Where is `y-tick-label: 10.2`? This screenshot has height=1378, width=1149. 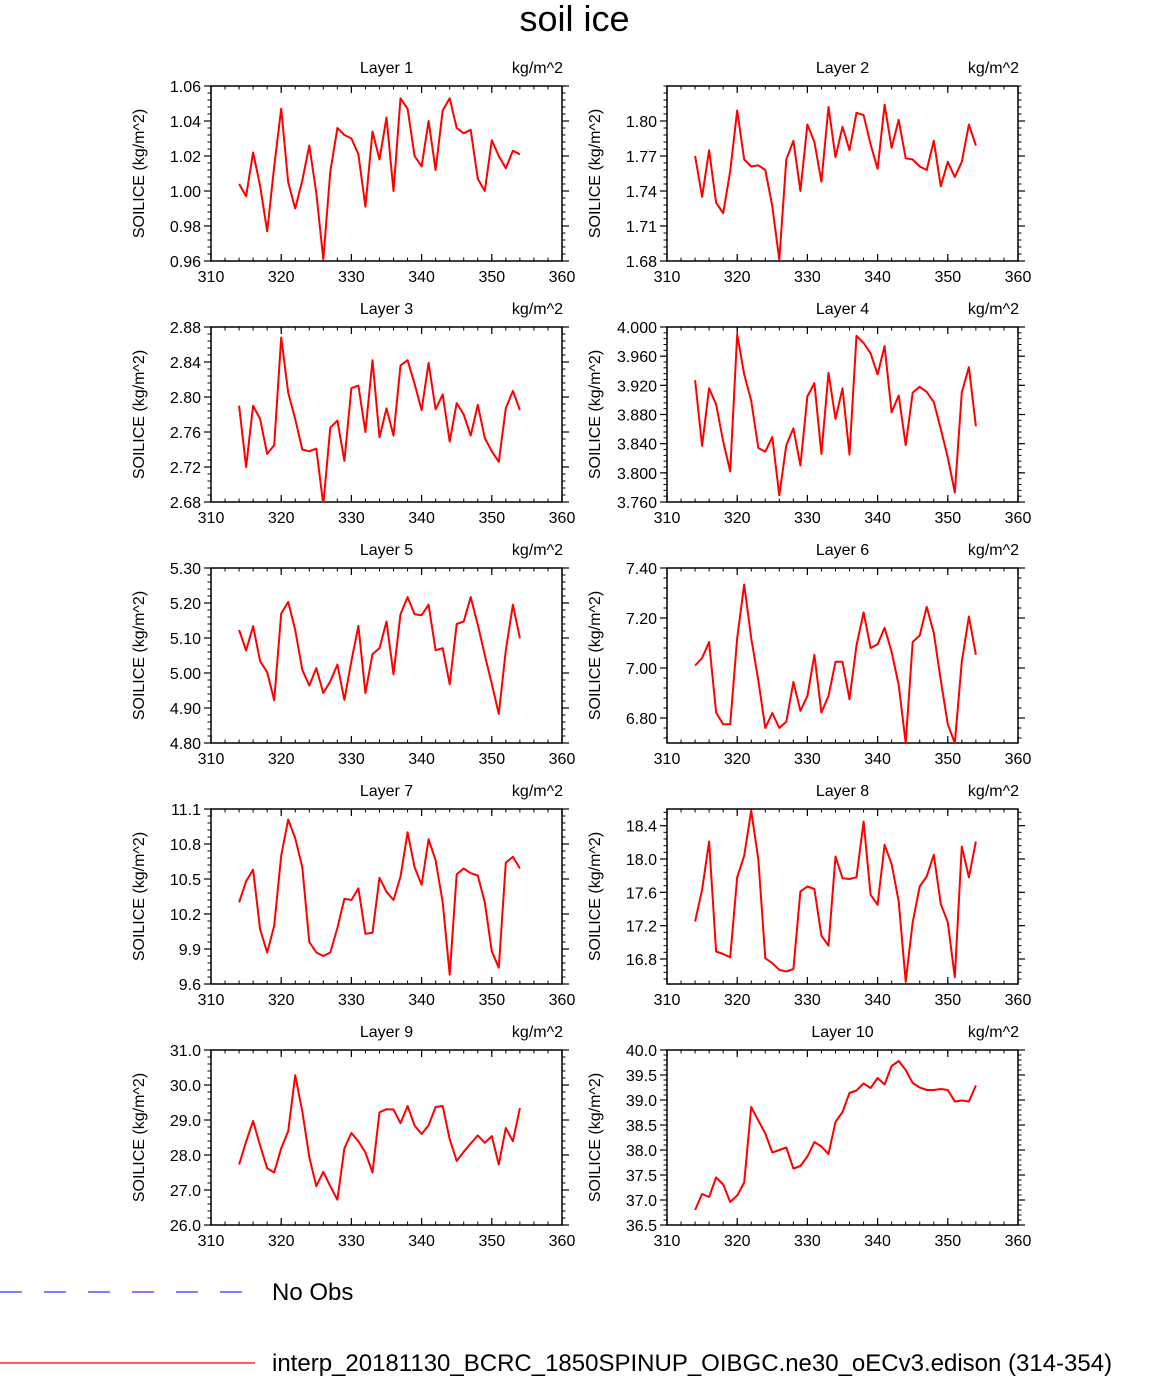
y-tick-label: 10.2 is located at coordinates (185, 915).